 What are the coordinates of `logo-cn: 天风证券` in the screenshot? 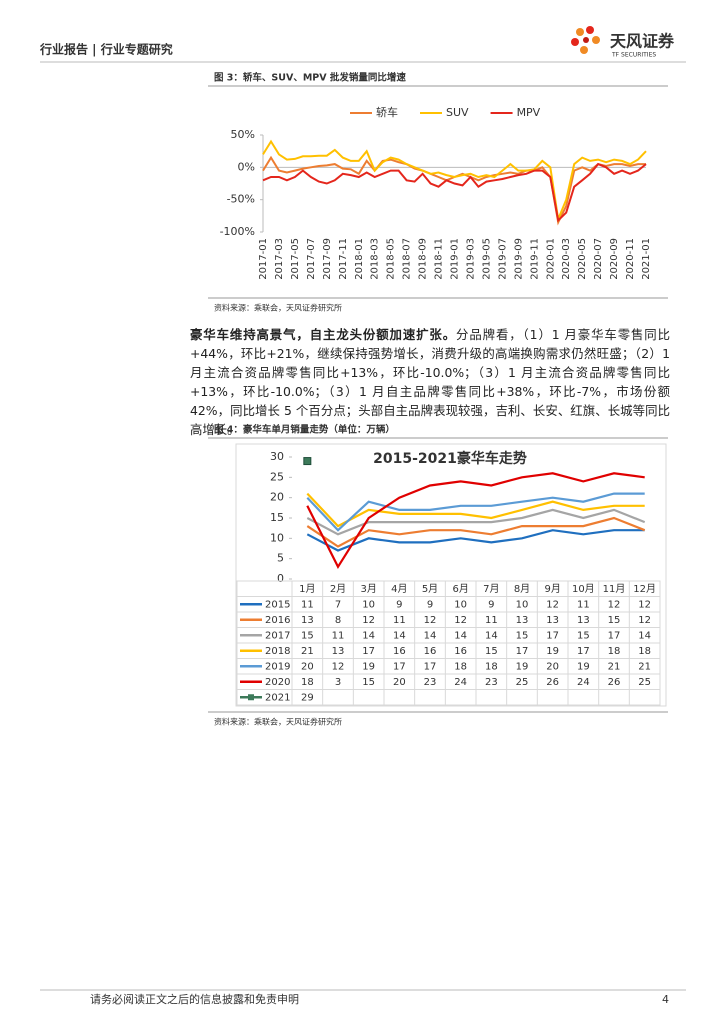 It's located at (642, 41).